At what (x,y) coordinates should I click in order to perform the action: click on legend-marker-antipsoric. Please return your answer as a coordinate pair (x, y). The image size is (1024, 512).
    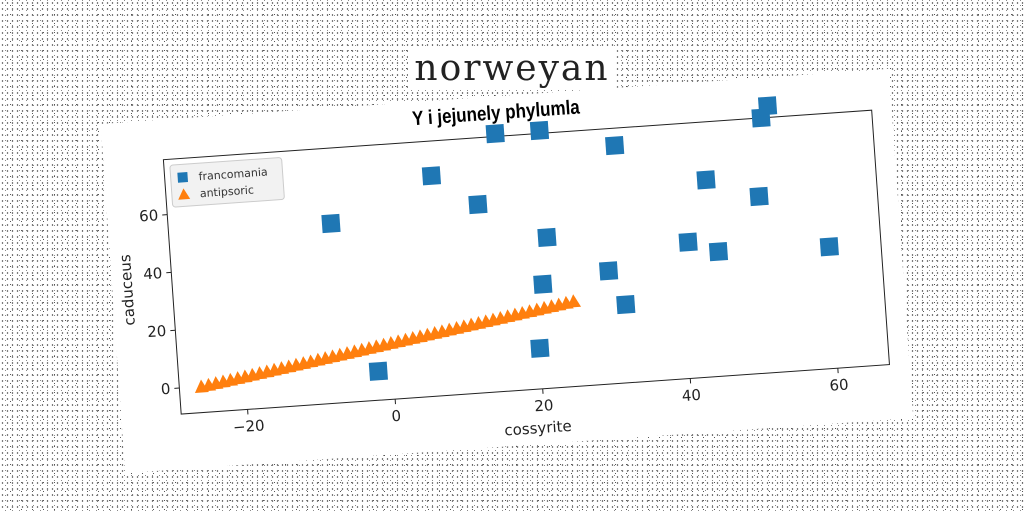
    Looking at the image, I should click on (184, 194).